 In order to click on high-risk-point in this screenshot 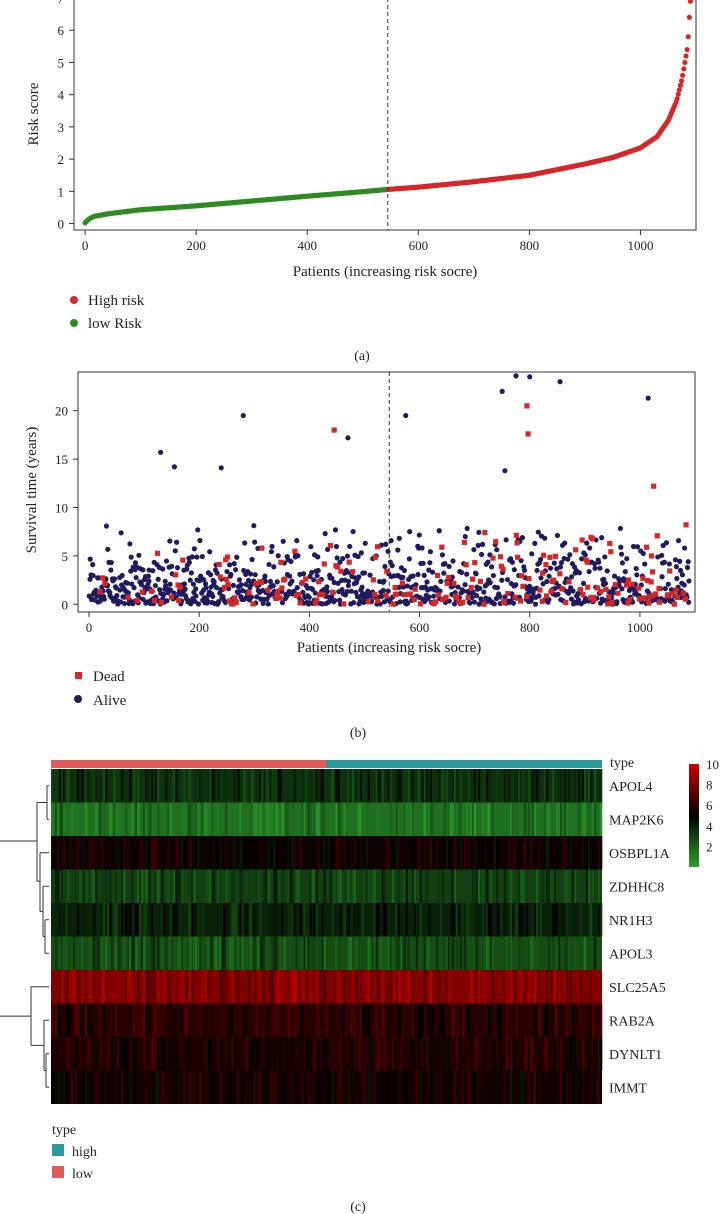, I will do `click(681, 81)`.